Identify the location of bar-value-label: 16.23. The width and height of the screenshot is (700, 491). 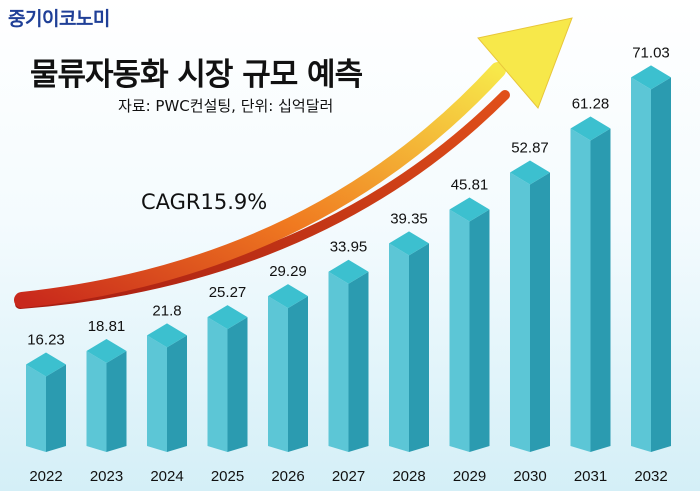
(46, 340).